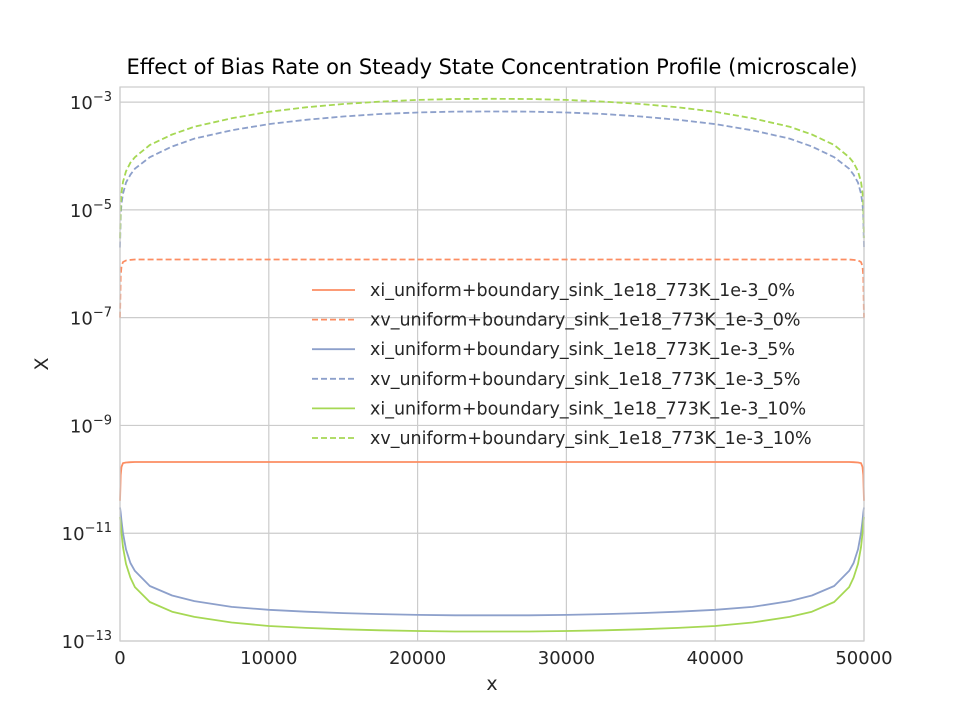 This screenshot has width=960, height=720. What do you see at coordinates (268, 658) in the screenshot?
I see `x-tick-label: 10000` at bounding box center [268, 658].